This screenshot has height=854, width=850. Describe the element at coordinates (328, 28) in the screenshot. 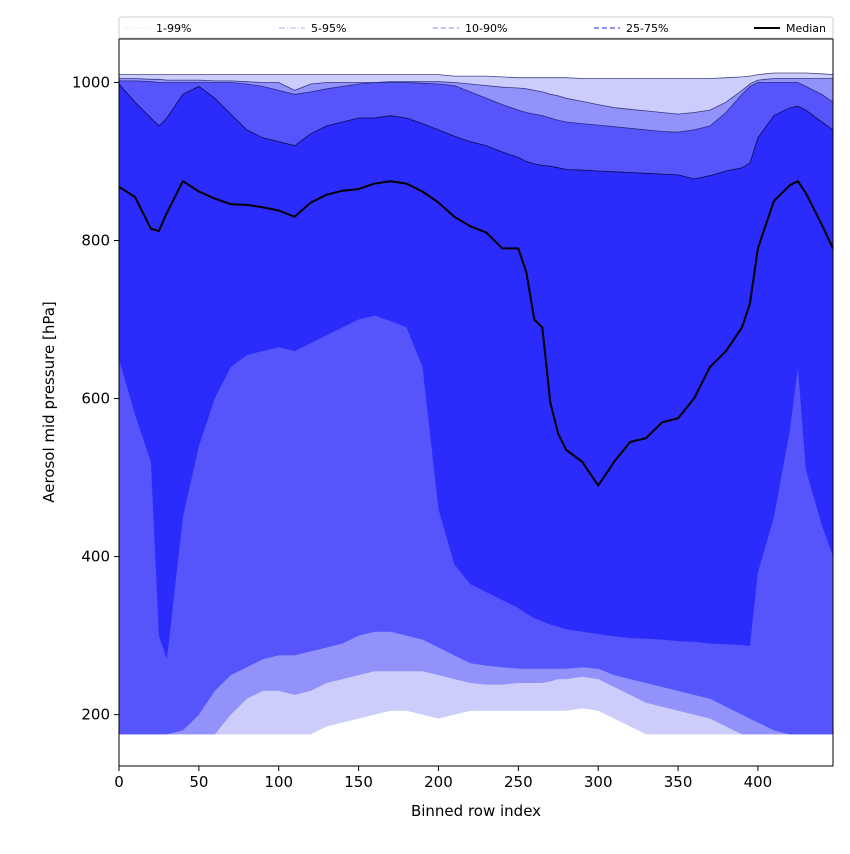

I see `legend-label: 5-95%` at that location.